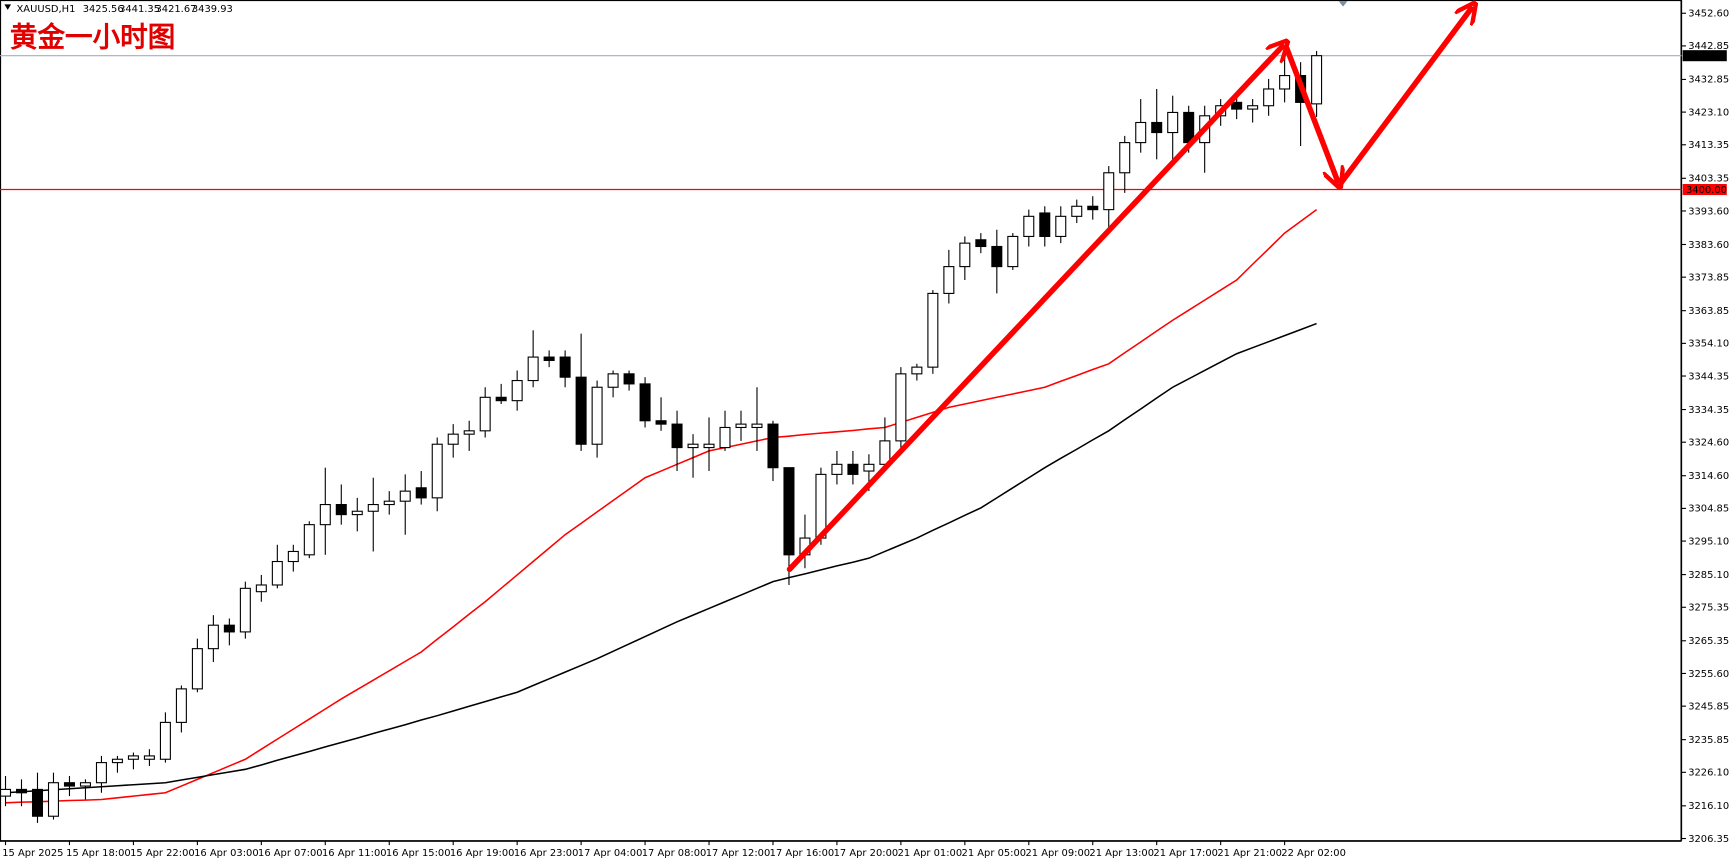 This screenshot has width=1729, height=865. What do you see at coordinates (1708, 311) in the screenshot?
I see `y-tick-label: 3363.85` at bounding box center [1708, 311].